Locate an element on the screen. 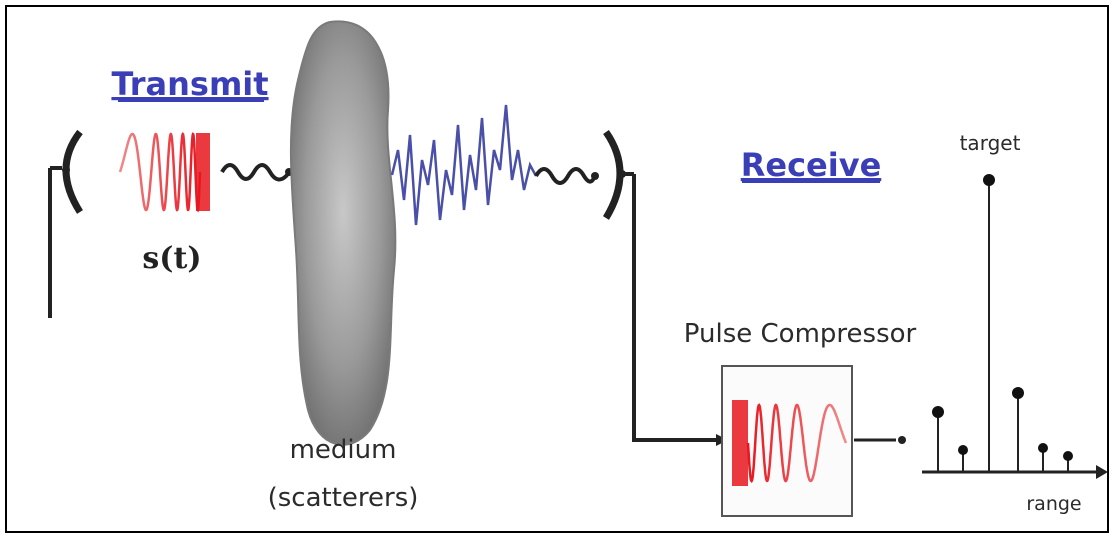 This screenshot has width=1112, height=536. transmit-antenna-icon is located at coordinates (65, 223).